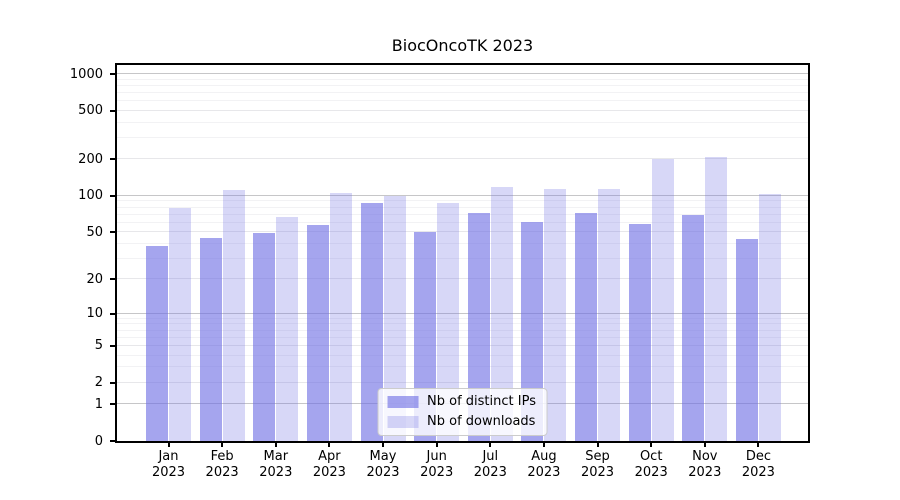 Image resolution: width=900 pixels, height=500 pixels. What do you see at coordinates (462, 45) in the screenshot?
I see `chart-title: BiocOncoTK 2023` at bounding box center [462, 45].